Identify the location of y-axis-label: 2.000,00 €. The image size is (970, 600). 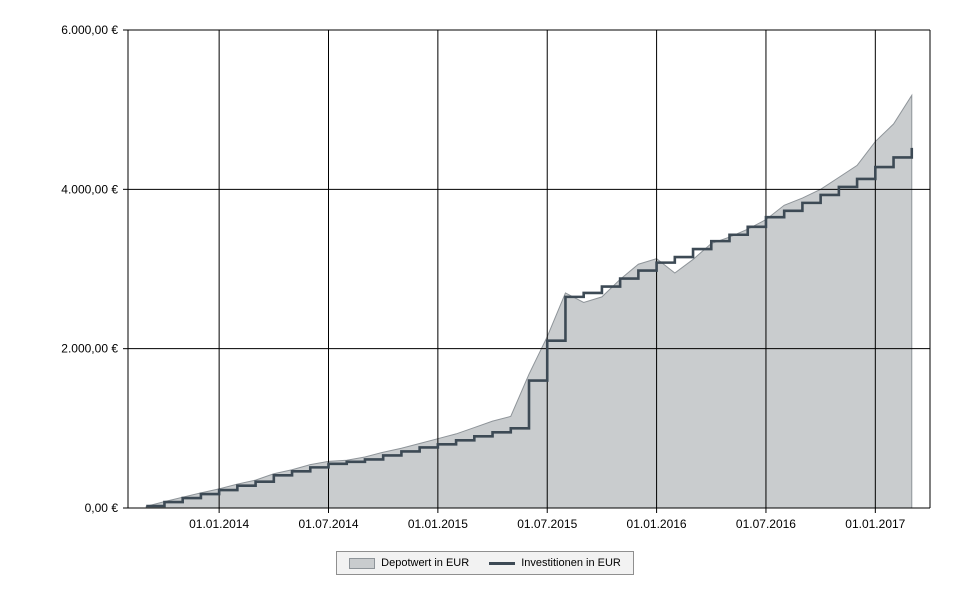
(89, 349).